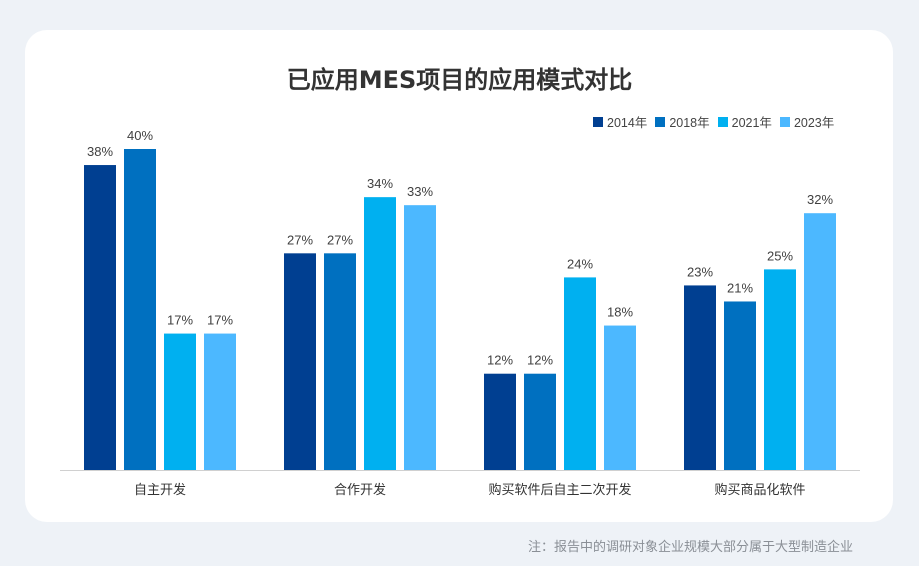 The height and width of the screenshot is (566, 919). Describe the element at coordinates (751, 123) in the screenshot. I see `legend-label: 2021年` at that location.